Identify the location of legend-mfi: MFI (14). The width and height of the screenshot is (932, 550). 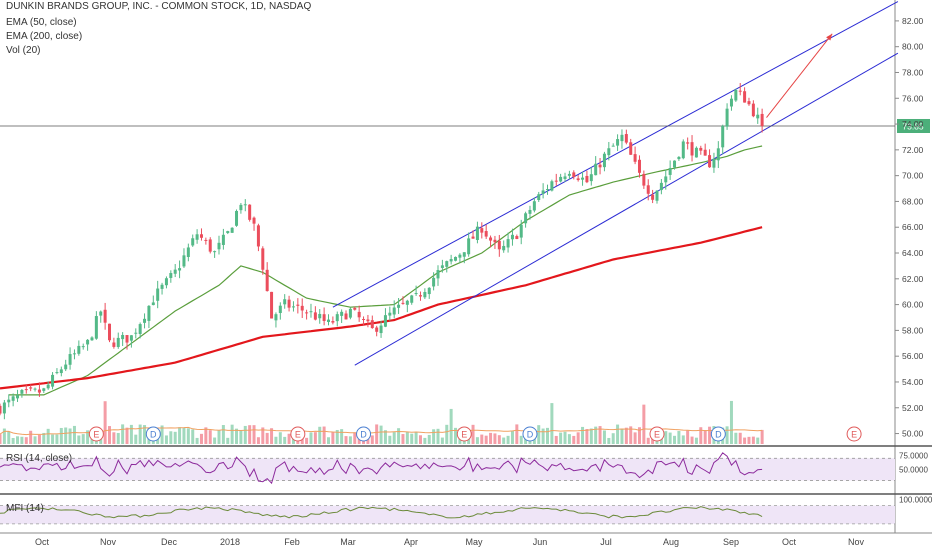
(25, 508).